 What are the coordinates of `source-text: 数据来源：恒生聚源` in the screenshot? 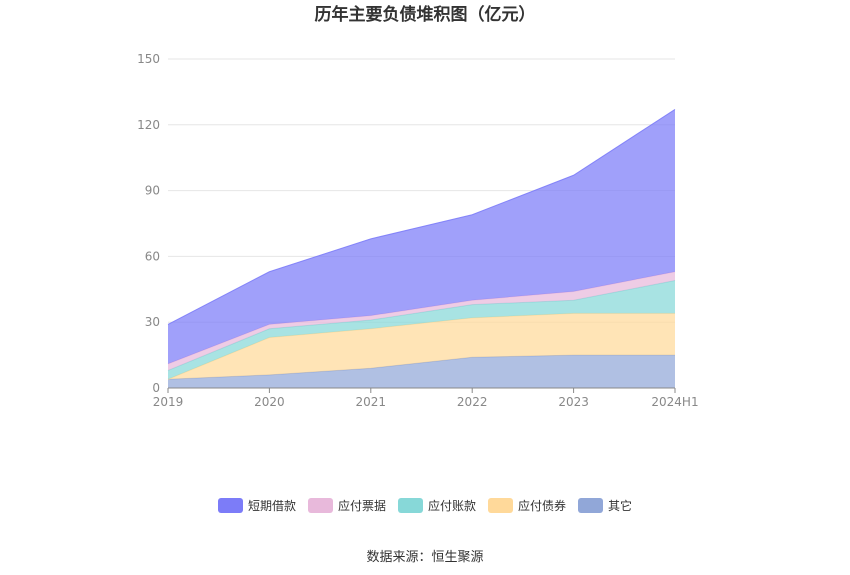 It's located at (425, 557).